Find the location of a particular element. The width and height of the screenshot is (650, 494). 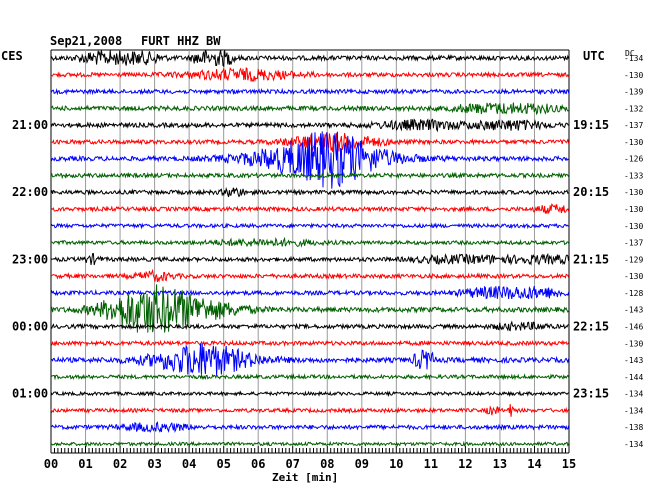

dc-value-11: -130 is located at coordinates (633, 226).